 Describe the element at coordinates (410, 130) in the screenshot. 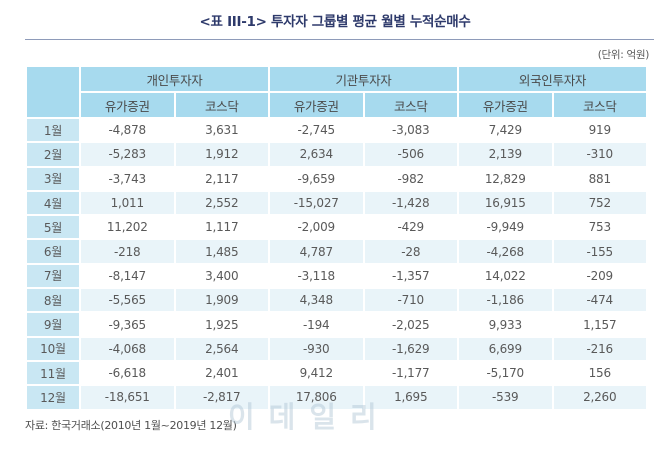

I see `value-cell: -3,083` at that location.